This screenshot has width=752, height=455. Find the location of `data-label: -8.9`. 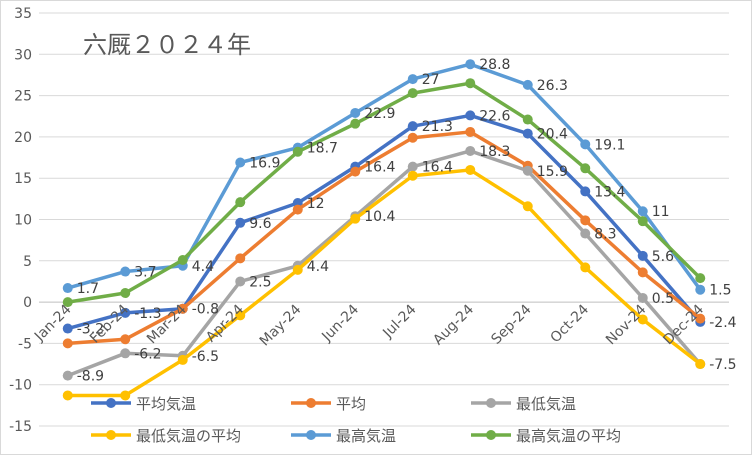

data-label: -8.9 is located at coordinates (90, 377).